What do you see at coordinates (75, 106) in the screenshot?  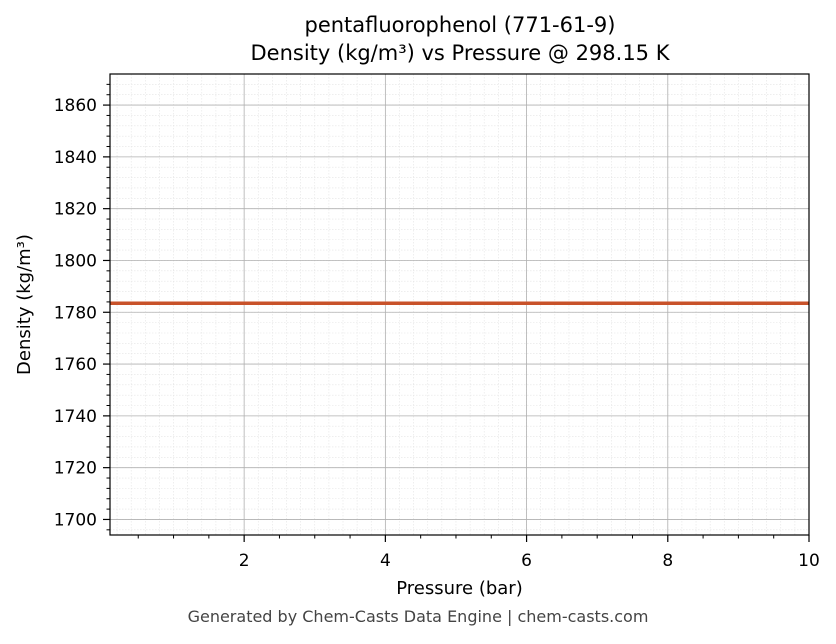 I see `y-tick-label: 1860` at bounding box center [75, 106].